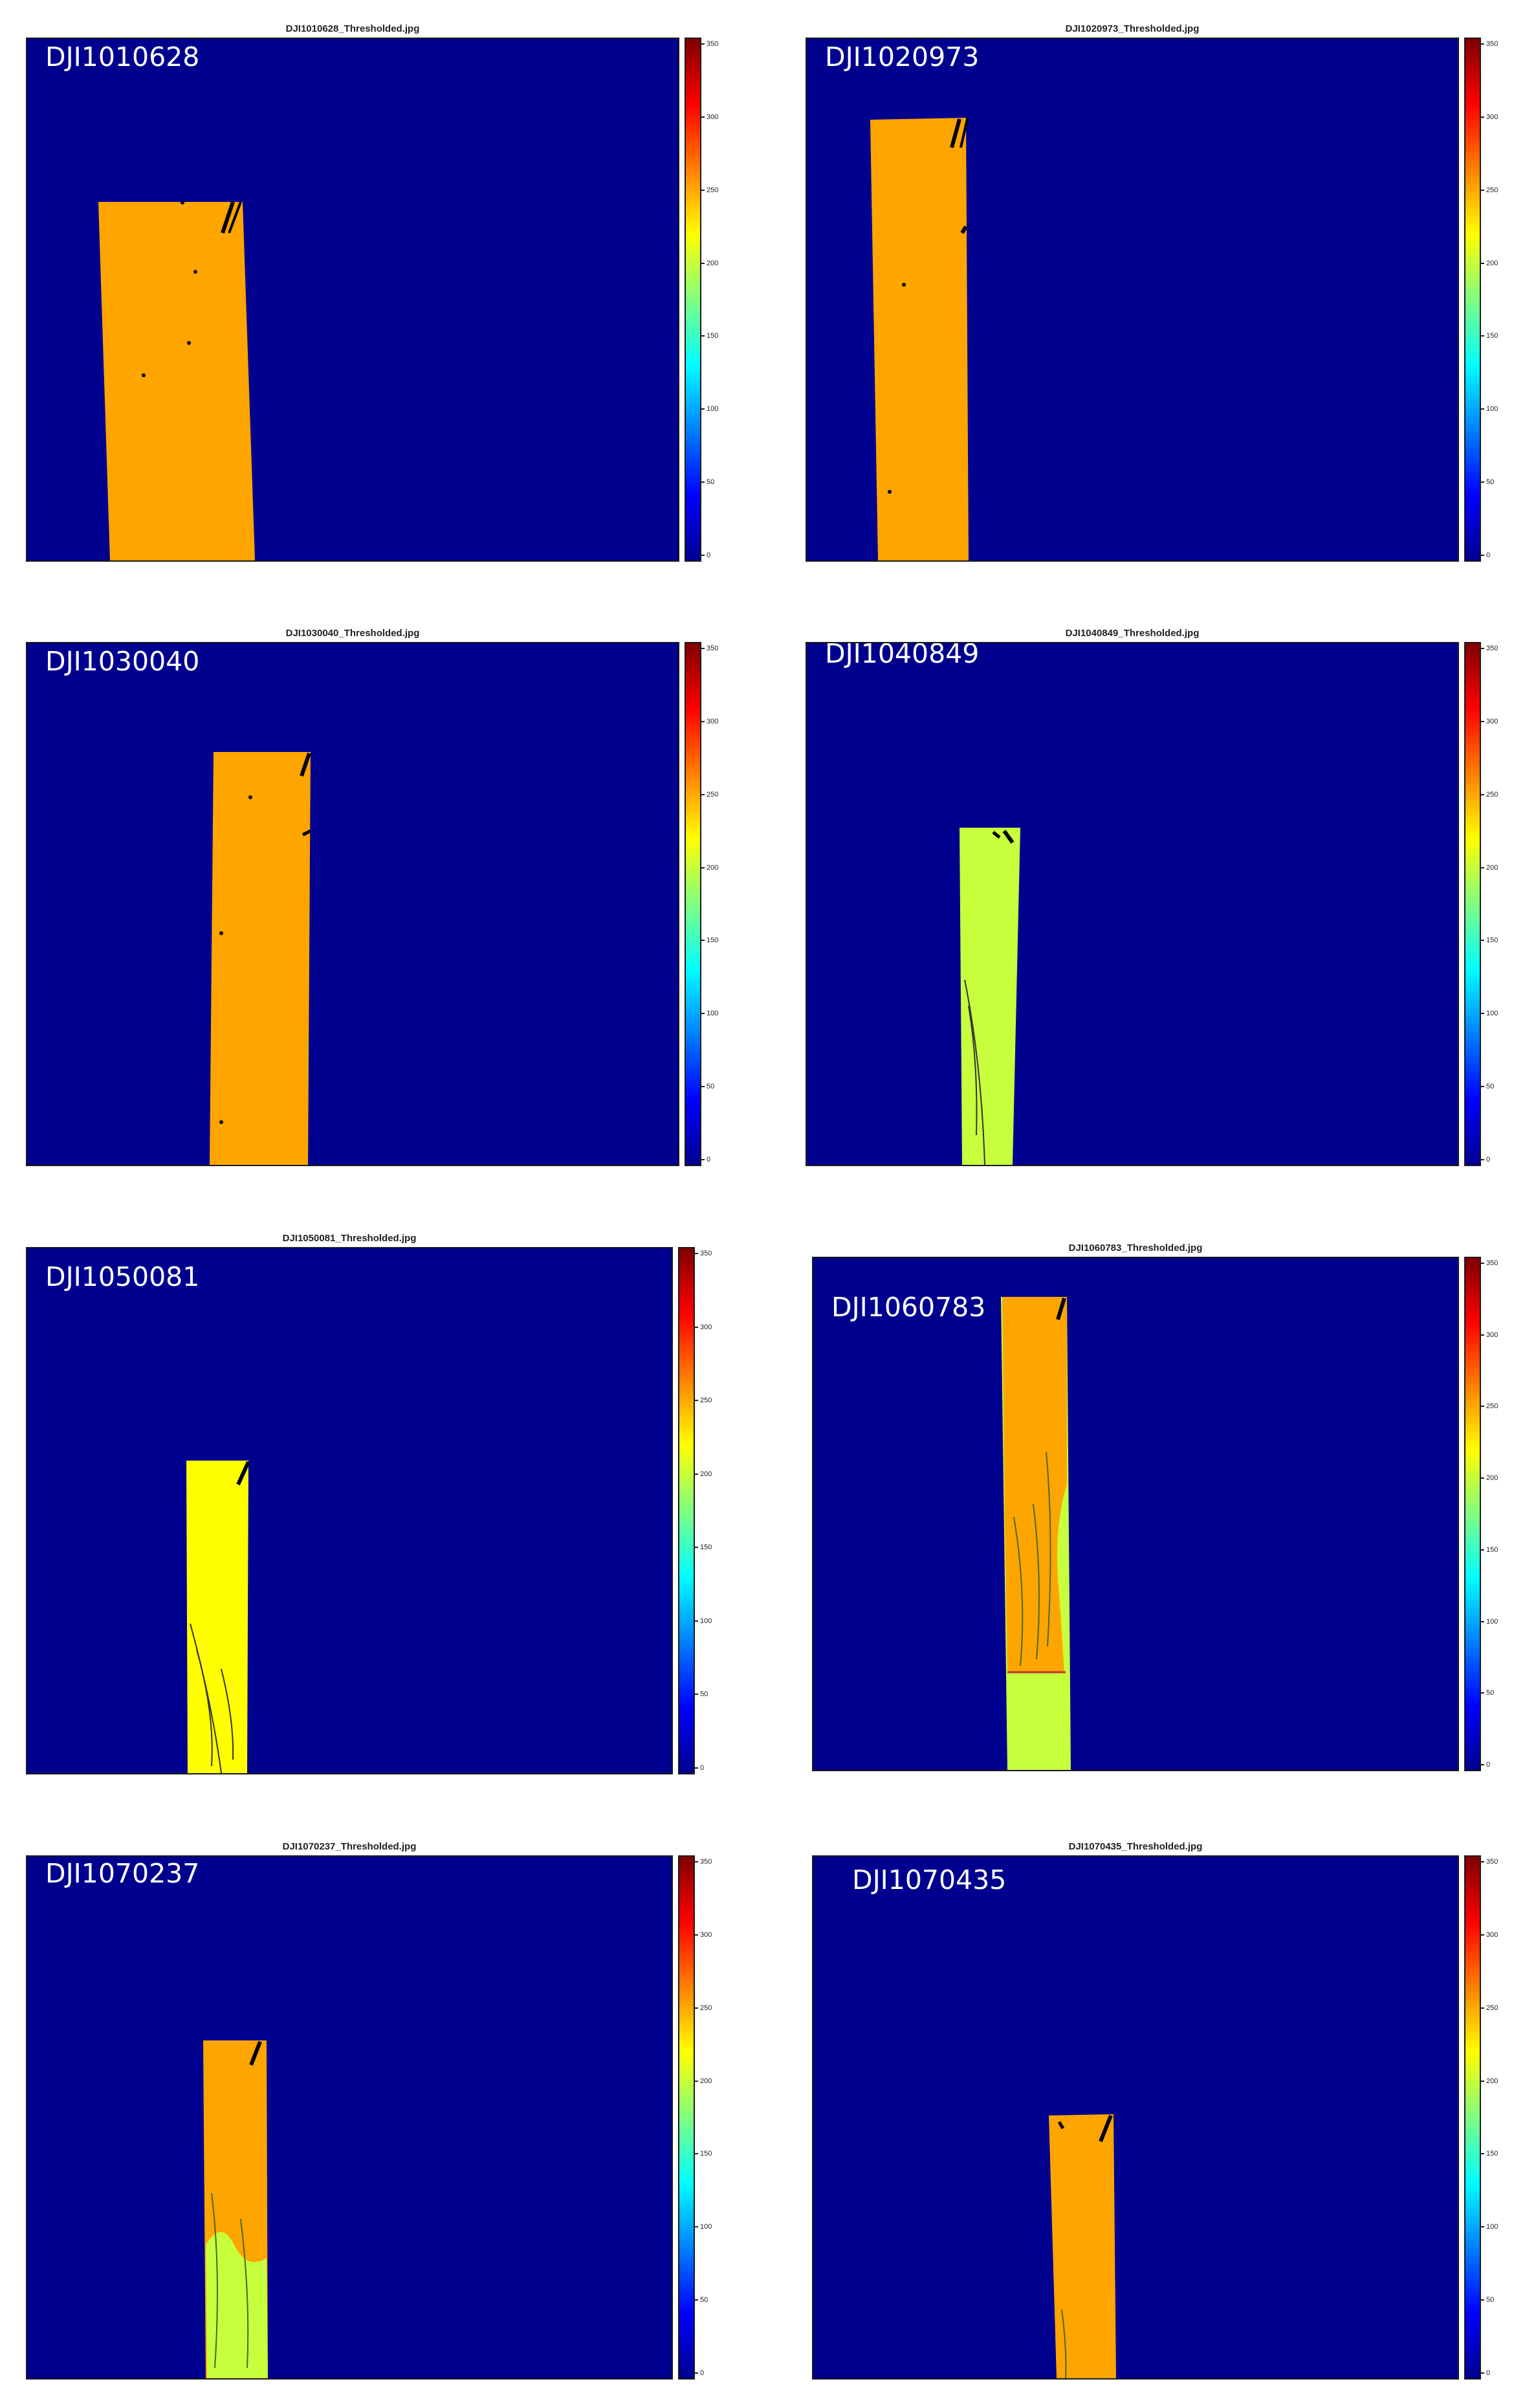 The height and width of the screenshot is (2408, 1525). I want to click on image-label: DJI1040849, so click(902, 655).